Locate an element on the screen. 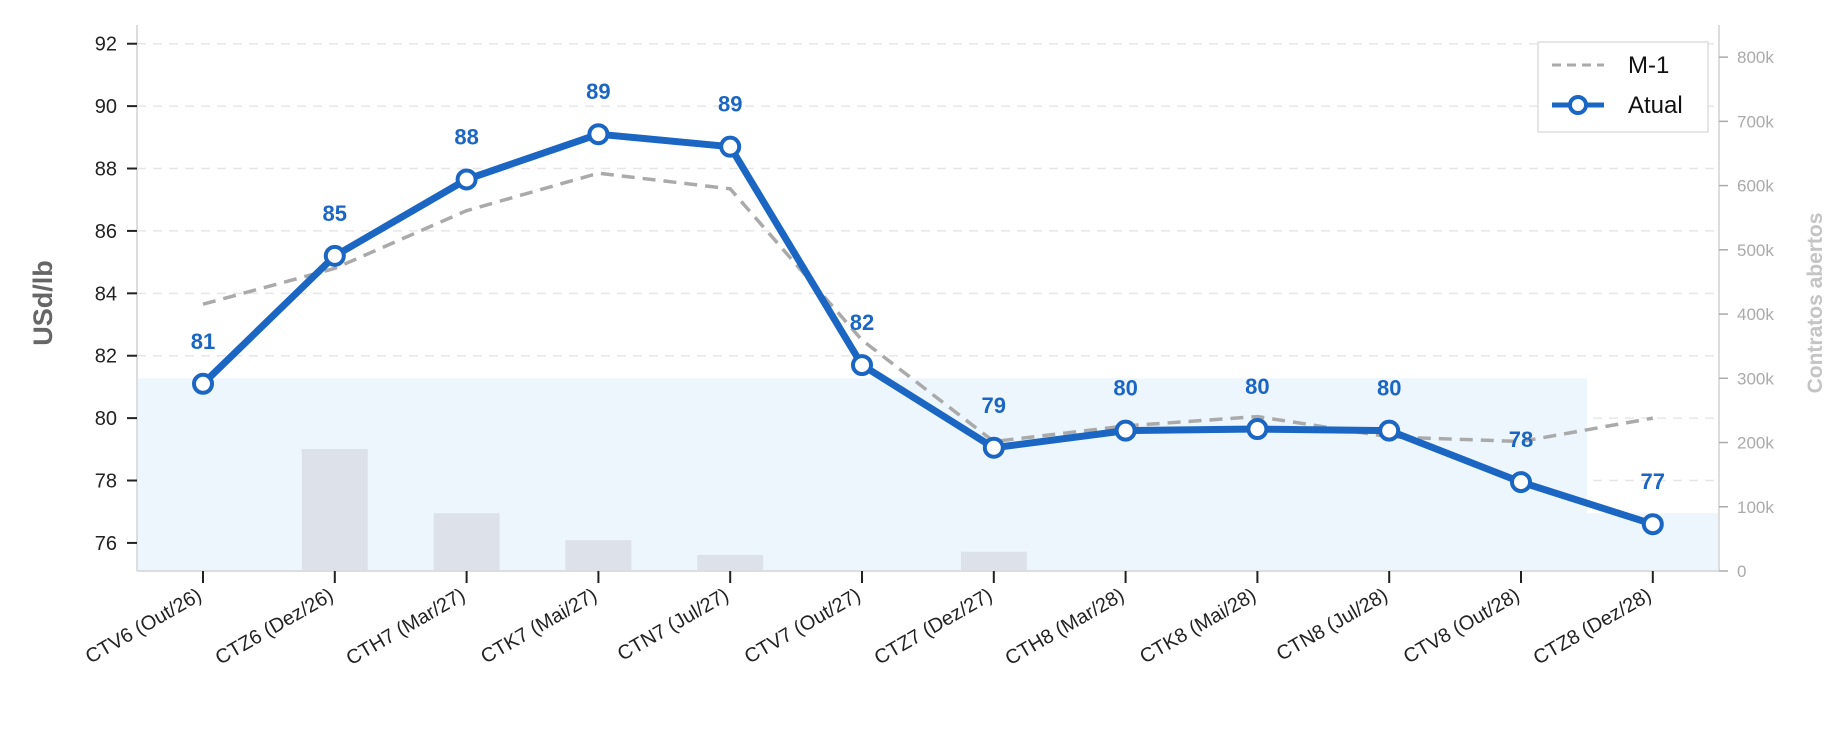 This screenshot has width=1846, height=734. x-tick-label: CTH7 (Mar/27) is located at coordinates (406, 627).